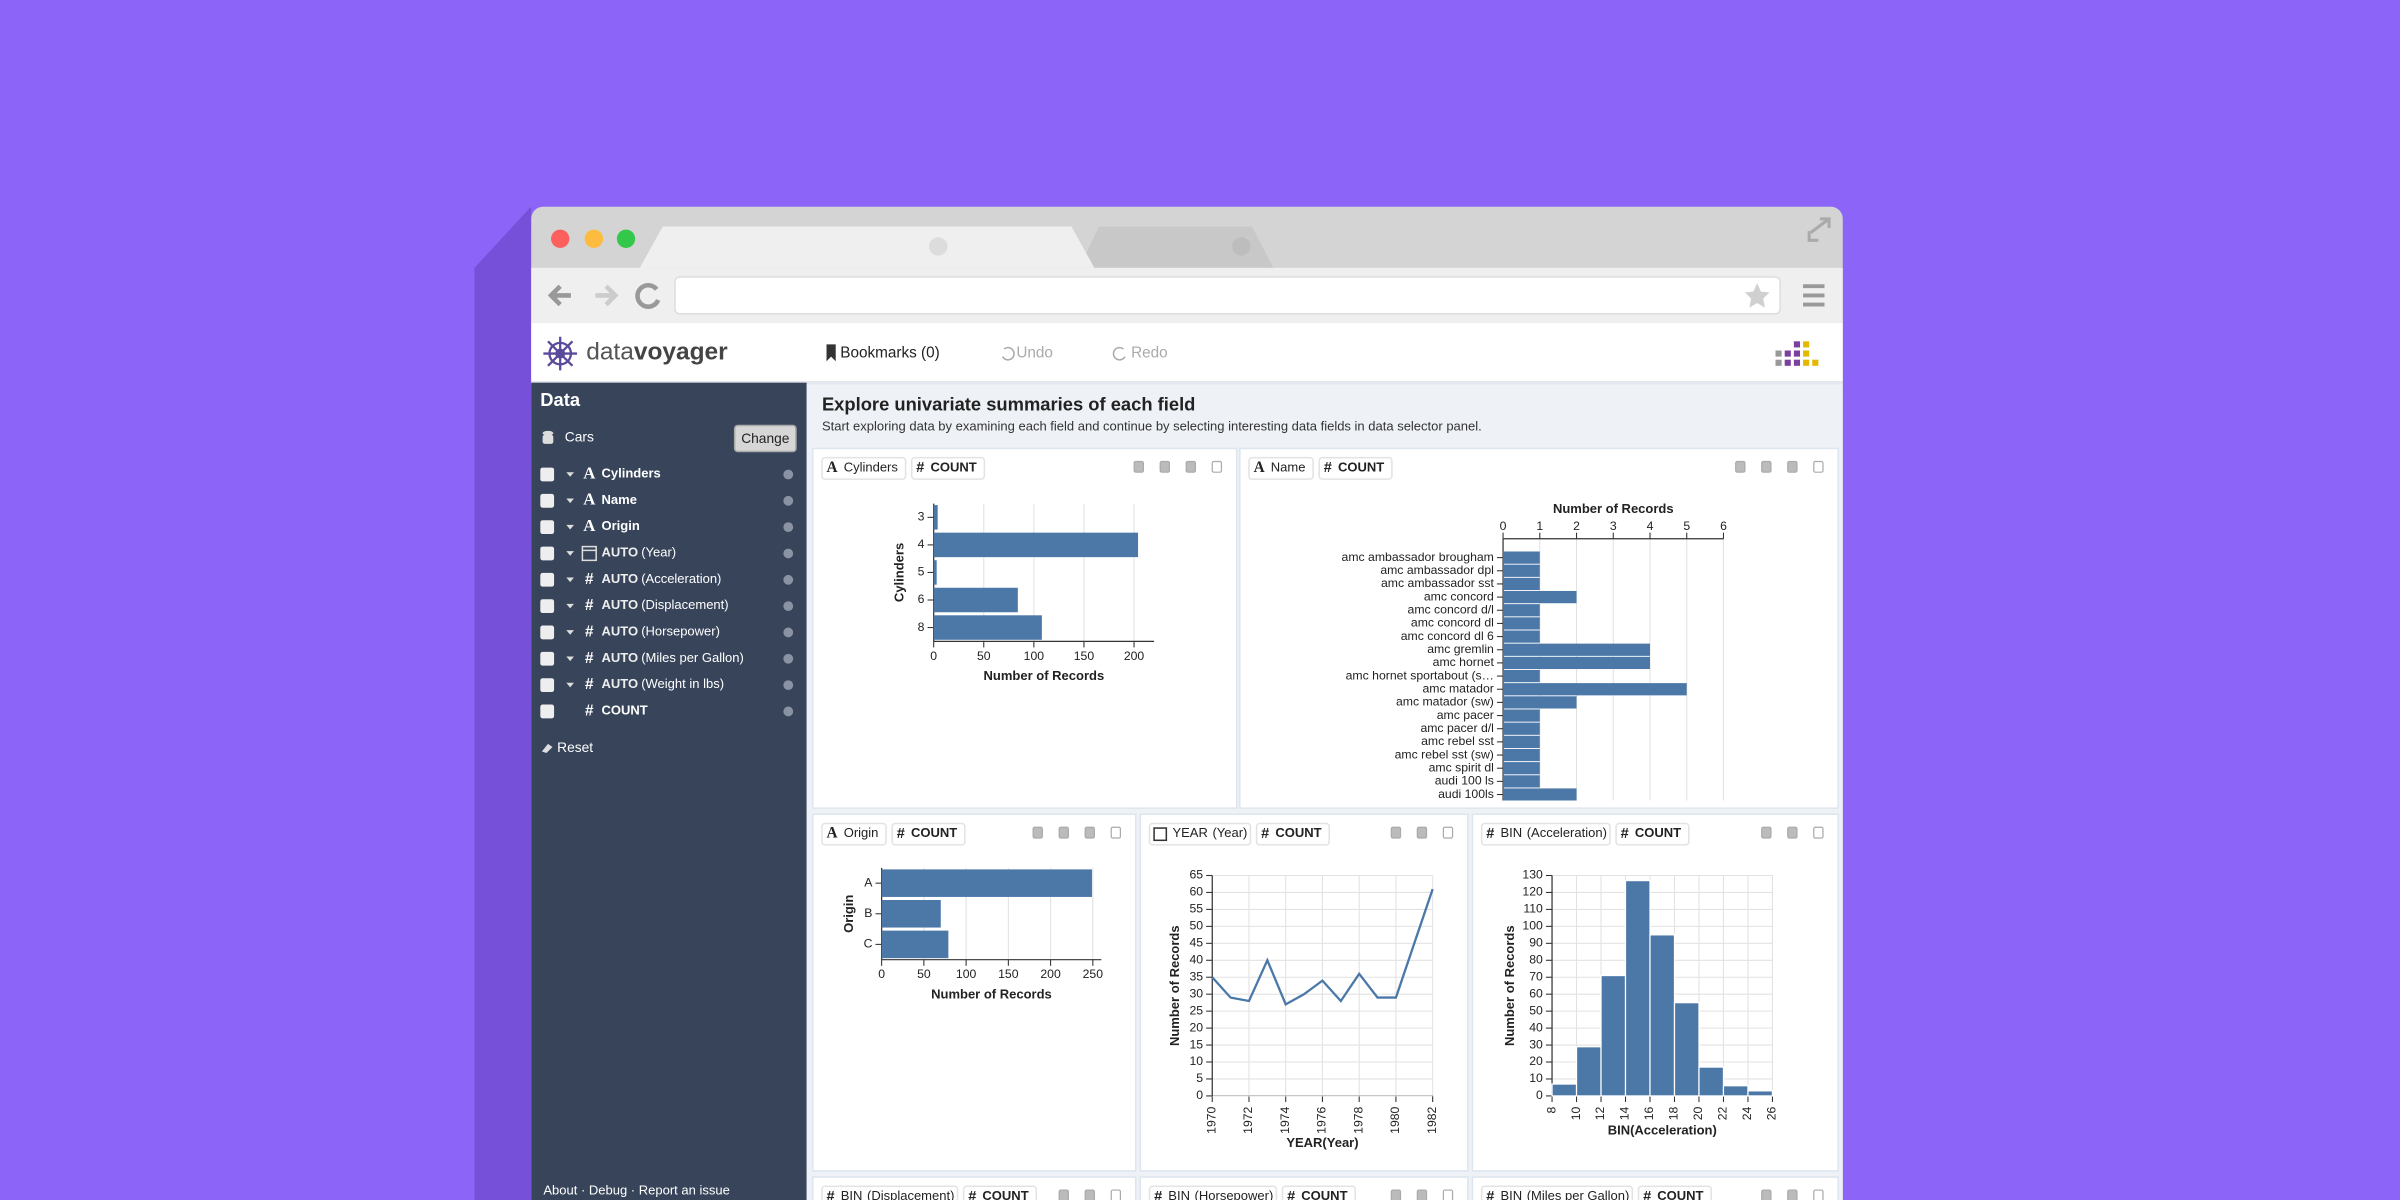 This screenshot has width=2400, height=1200. I want to click on minimize-button, so click(594, 238).